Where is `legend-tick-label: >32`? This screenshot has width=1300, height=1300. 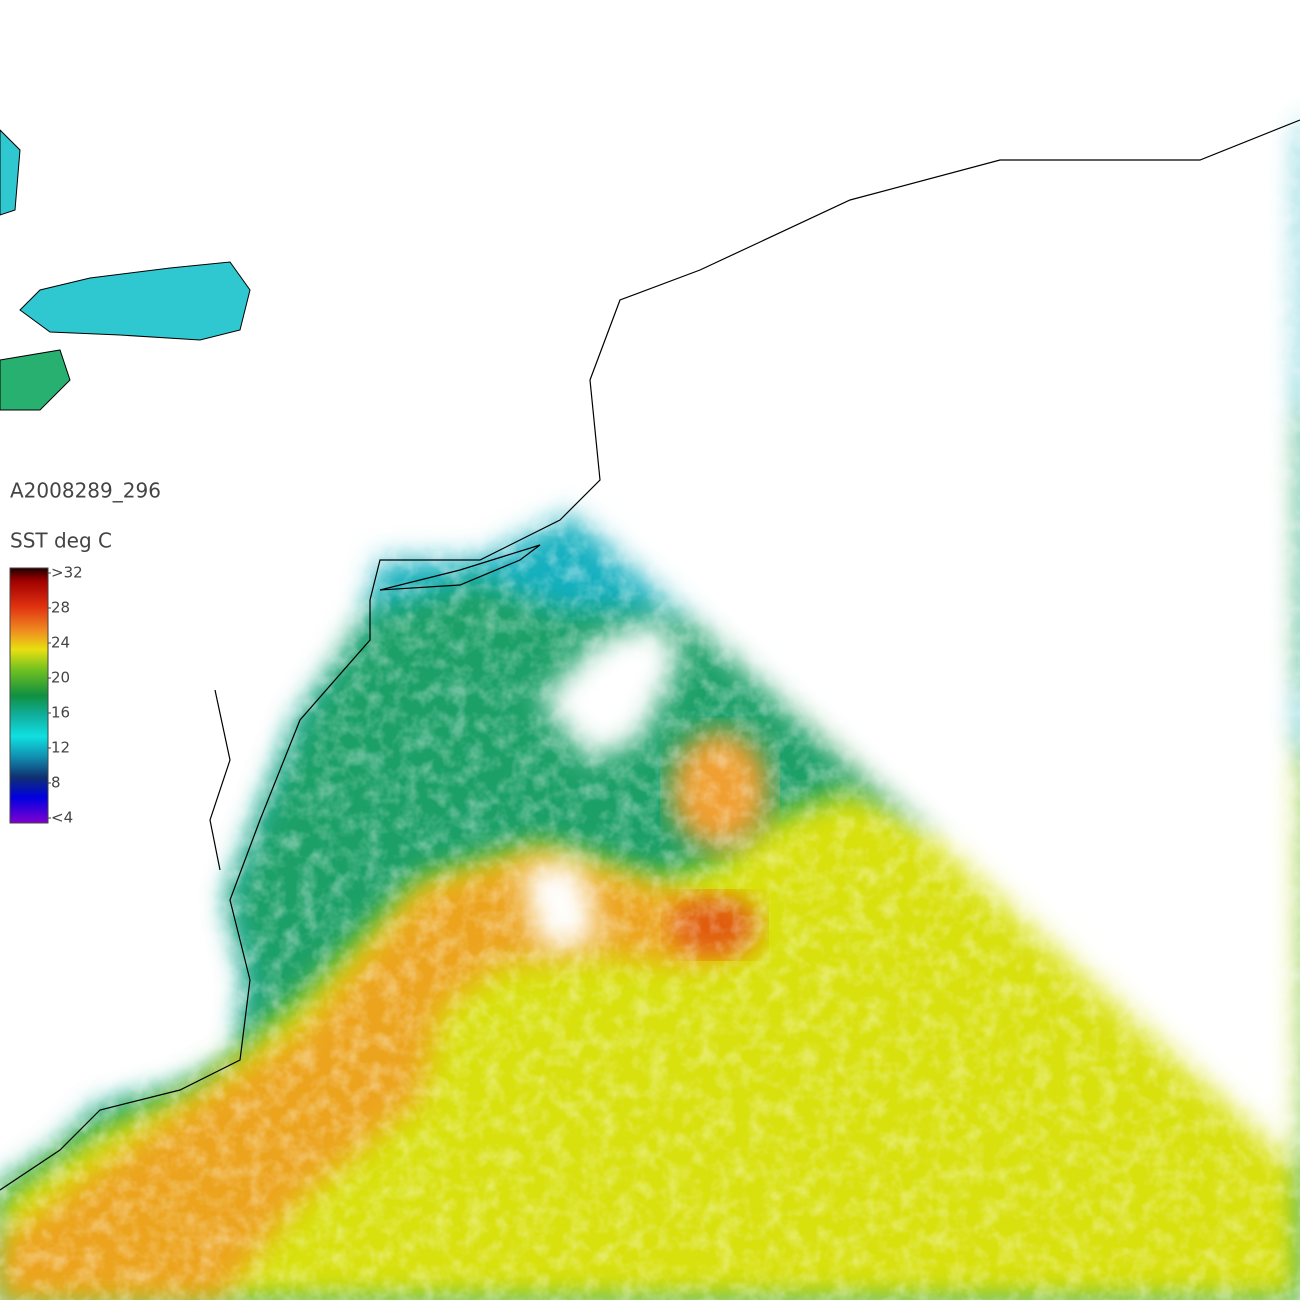
legend-tick-label: >32 is located at coordinates (67, 573).